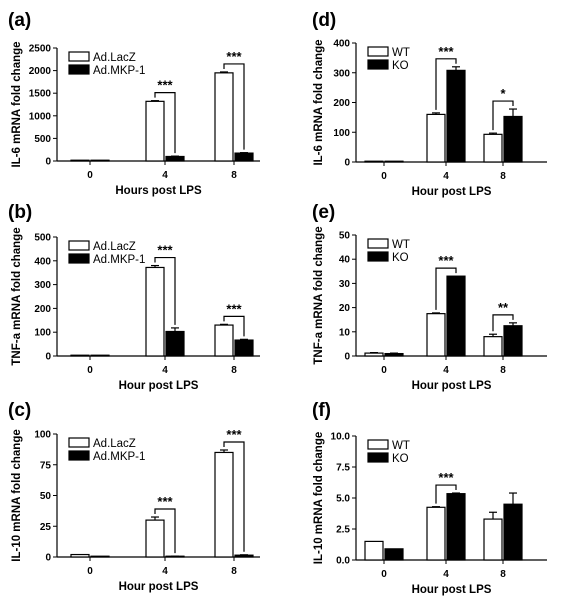 This screenshot has width=581, height=600. Describe the element at coordinates (319, 295) in the screenshot. I see `y-axis-title: TNF-a mRNA fold change` at that location.